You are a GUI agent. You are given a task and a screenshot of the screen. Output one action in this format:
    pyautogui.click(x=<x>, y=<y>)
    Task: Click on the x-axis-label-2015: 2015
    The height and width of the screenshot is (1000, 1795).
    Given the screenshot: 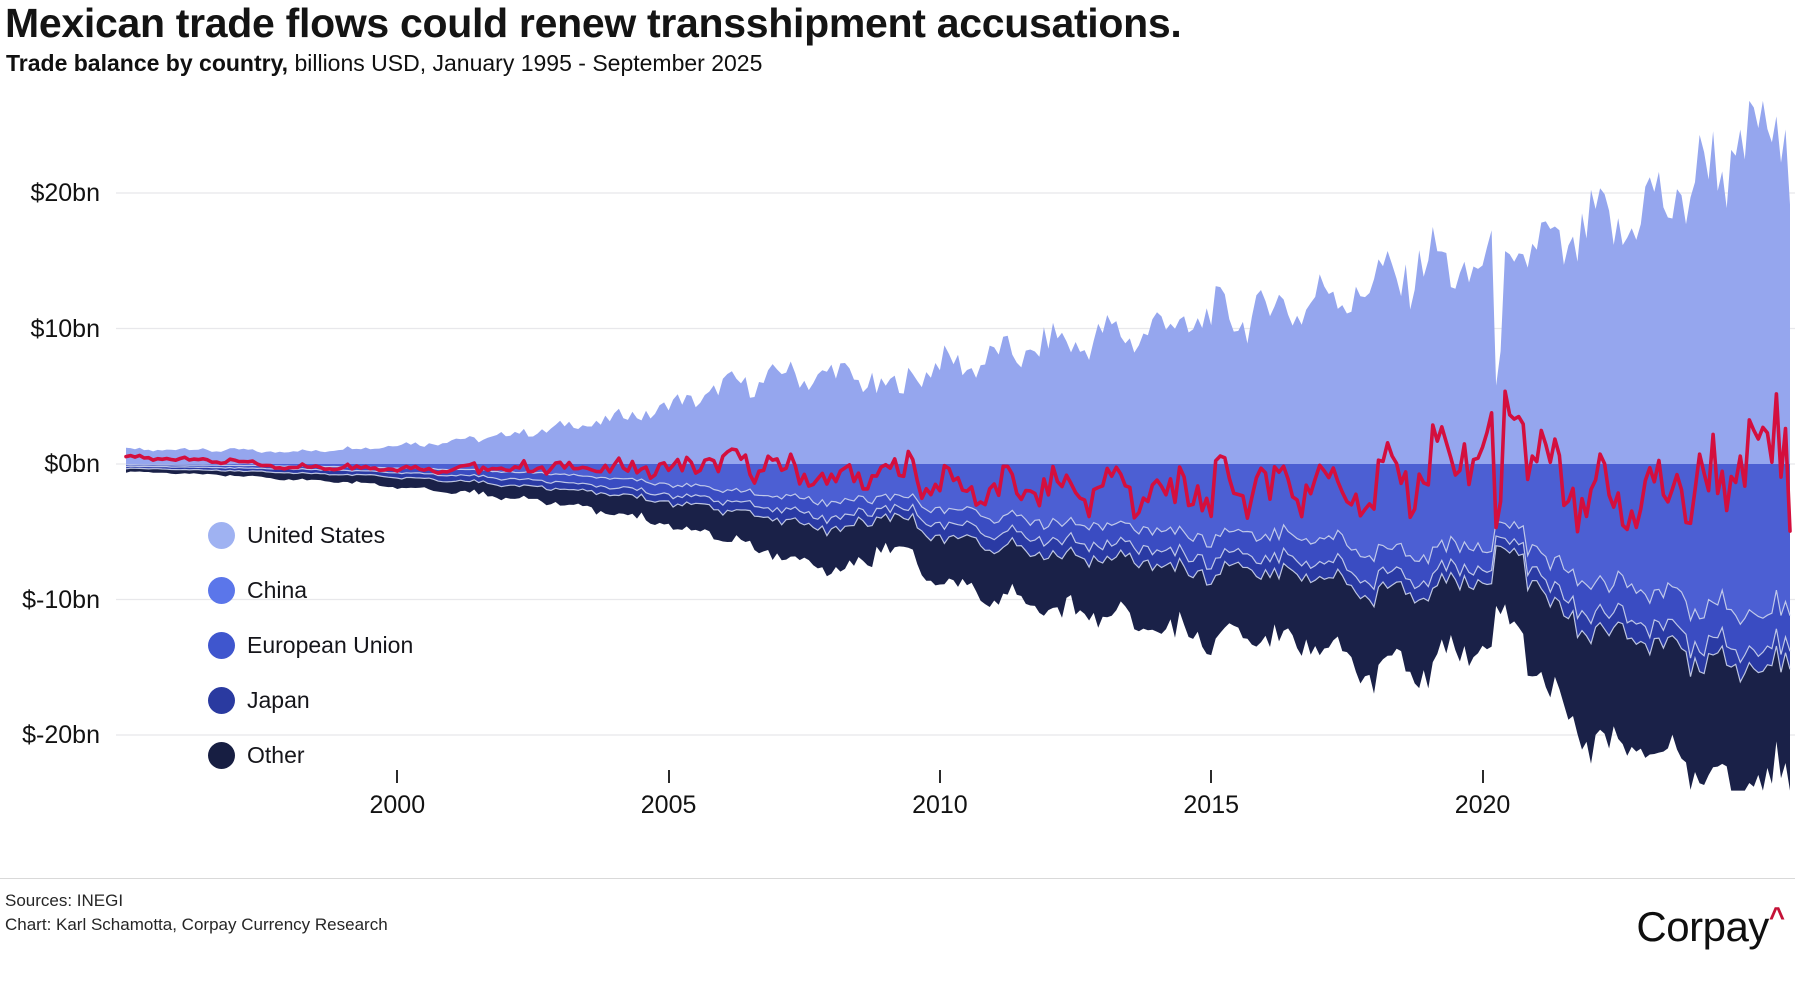 What is the action you would take?
    pyautogui.click(x=1211, y=805)
    